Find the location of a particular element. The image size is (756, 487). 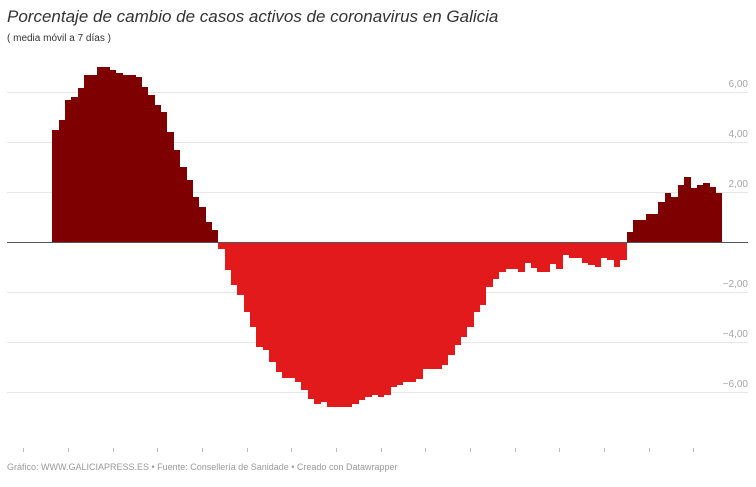

y-axis-tick-label: −4,00 is located at coordinates (735, 334).